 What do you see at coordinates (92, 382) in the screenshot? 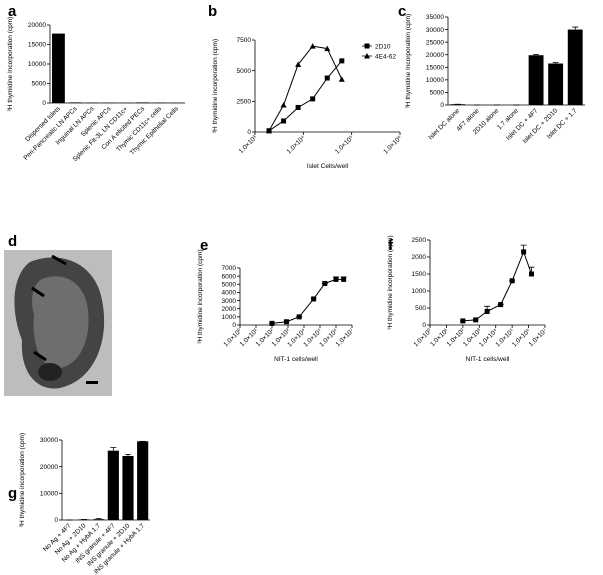
I see `scale-bar` at bounding box center [92, 382].